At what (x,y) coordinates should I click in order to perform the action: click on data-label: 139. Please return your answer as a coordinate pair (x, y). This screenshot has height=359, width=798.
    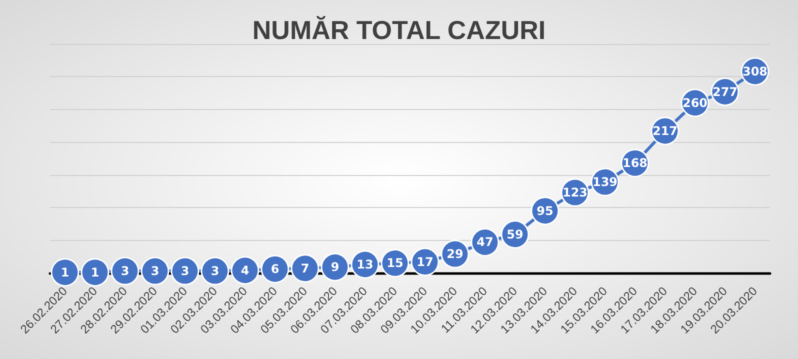
    Looking at the image, I should click on (605, 182).